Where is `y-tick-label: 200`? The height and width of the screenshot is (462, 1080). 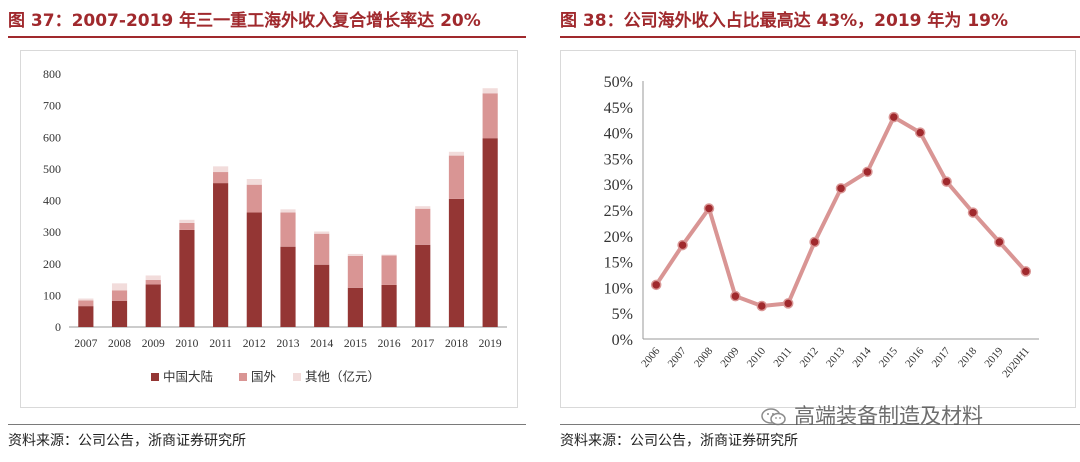 y-tick-label: 200 is located at coordinates (52, 264).